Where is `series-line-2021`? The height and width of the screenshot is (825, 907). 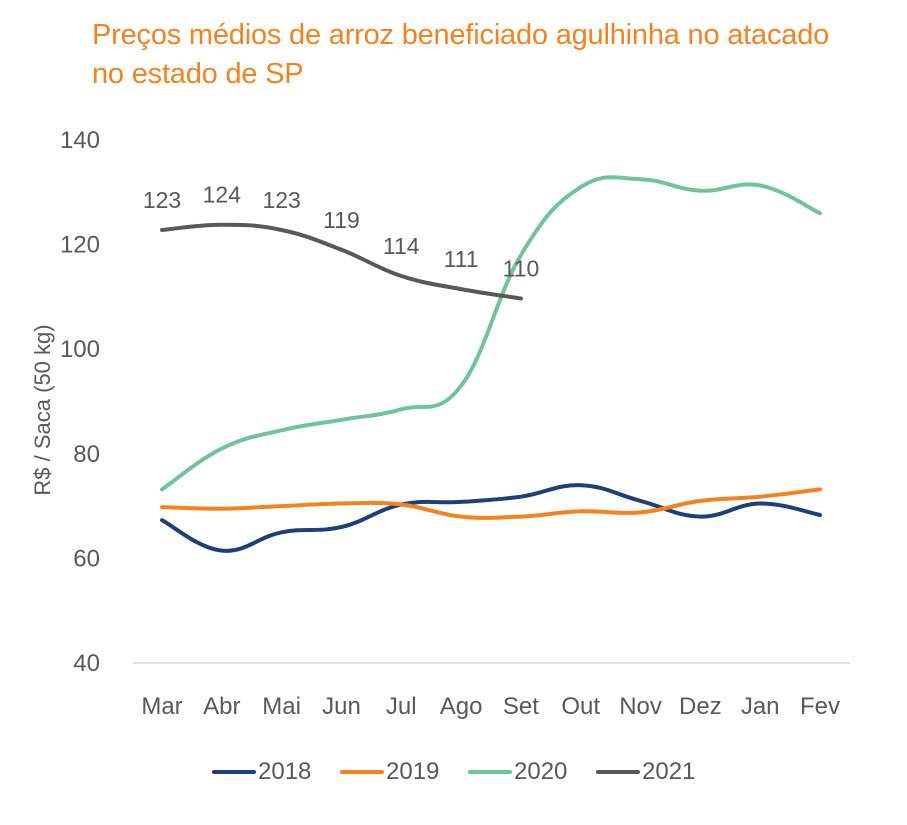 series-line-2021 is located at coordinates (341, 261).